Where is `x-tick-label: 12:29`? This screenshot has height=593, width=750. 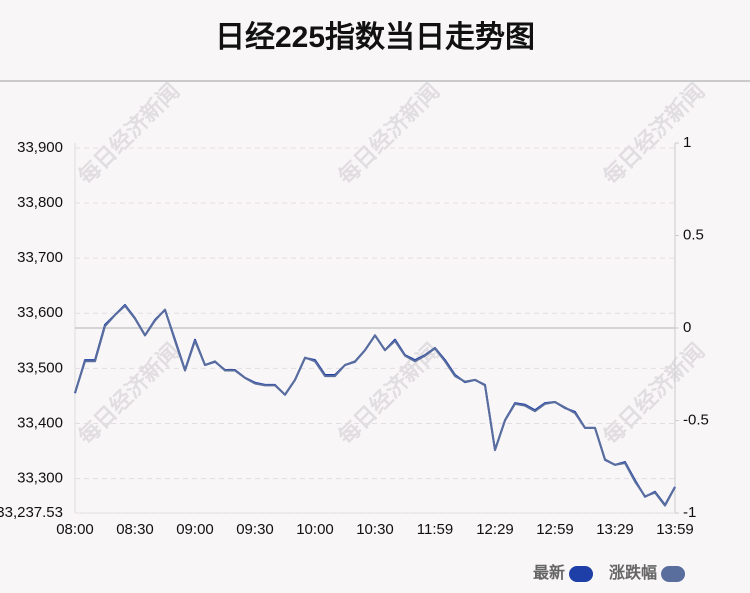
x-tick-label: 12:29 is located at coordinates (495, 529).